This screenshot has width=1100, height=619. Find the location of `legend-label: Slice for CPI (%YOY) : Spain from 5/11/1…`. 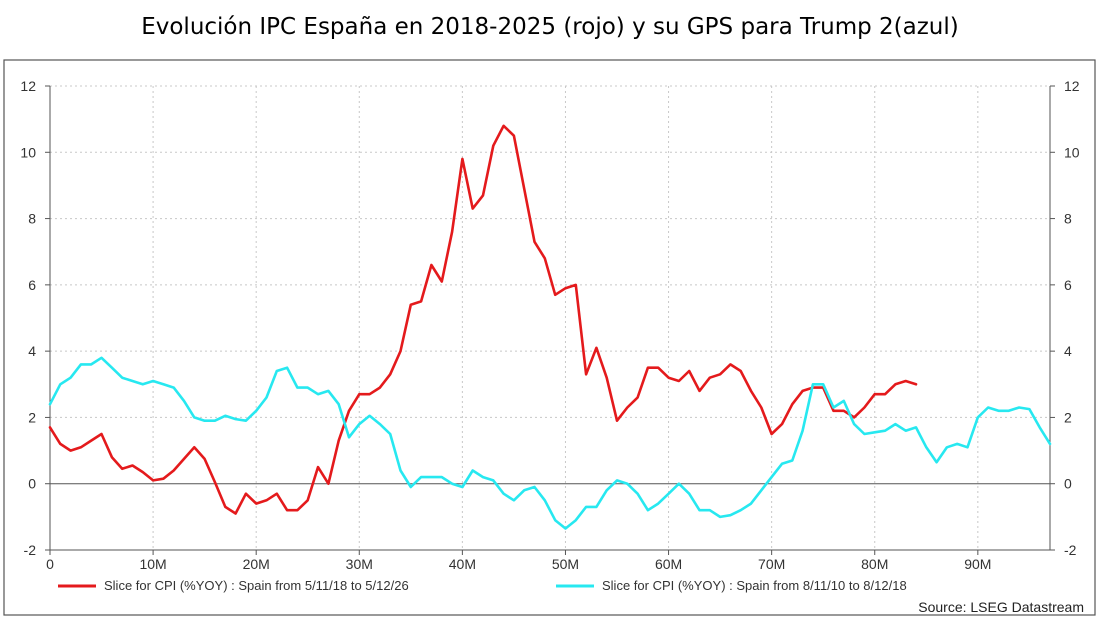

legend-label: Slice for CPI (%YOY) : Spain from 5/11/1… is located at coordinates (256, 585).